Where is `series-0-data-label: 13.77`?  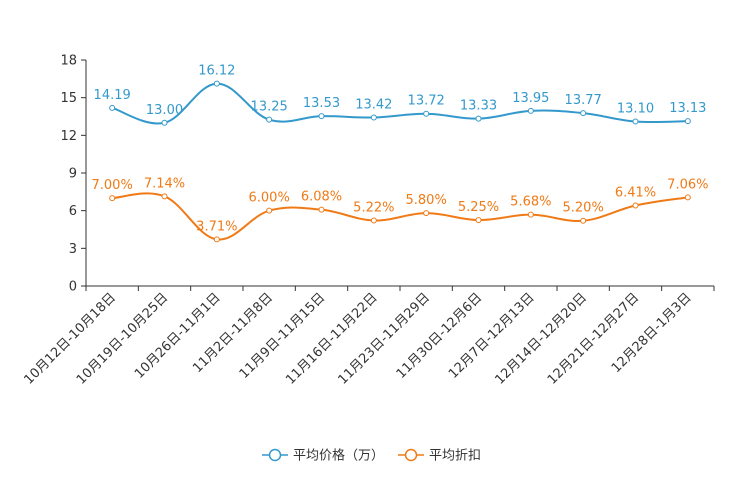
series-0-data-label: 13.77 is located at coordinates (583, 100).